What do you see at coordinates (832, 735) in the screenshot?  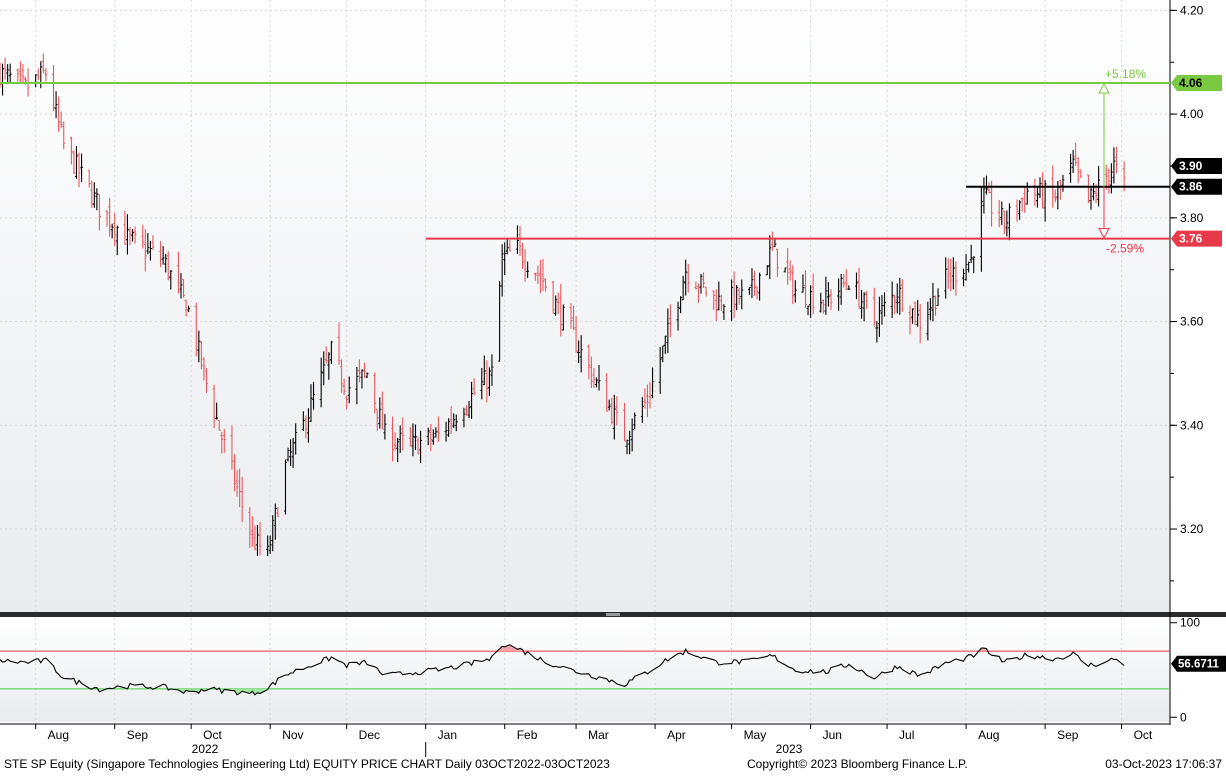 I see `x-tick-label: Jun` at bounding box center [832, 735].